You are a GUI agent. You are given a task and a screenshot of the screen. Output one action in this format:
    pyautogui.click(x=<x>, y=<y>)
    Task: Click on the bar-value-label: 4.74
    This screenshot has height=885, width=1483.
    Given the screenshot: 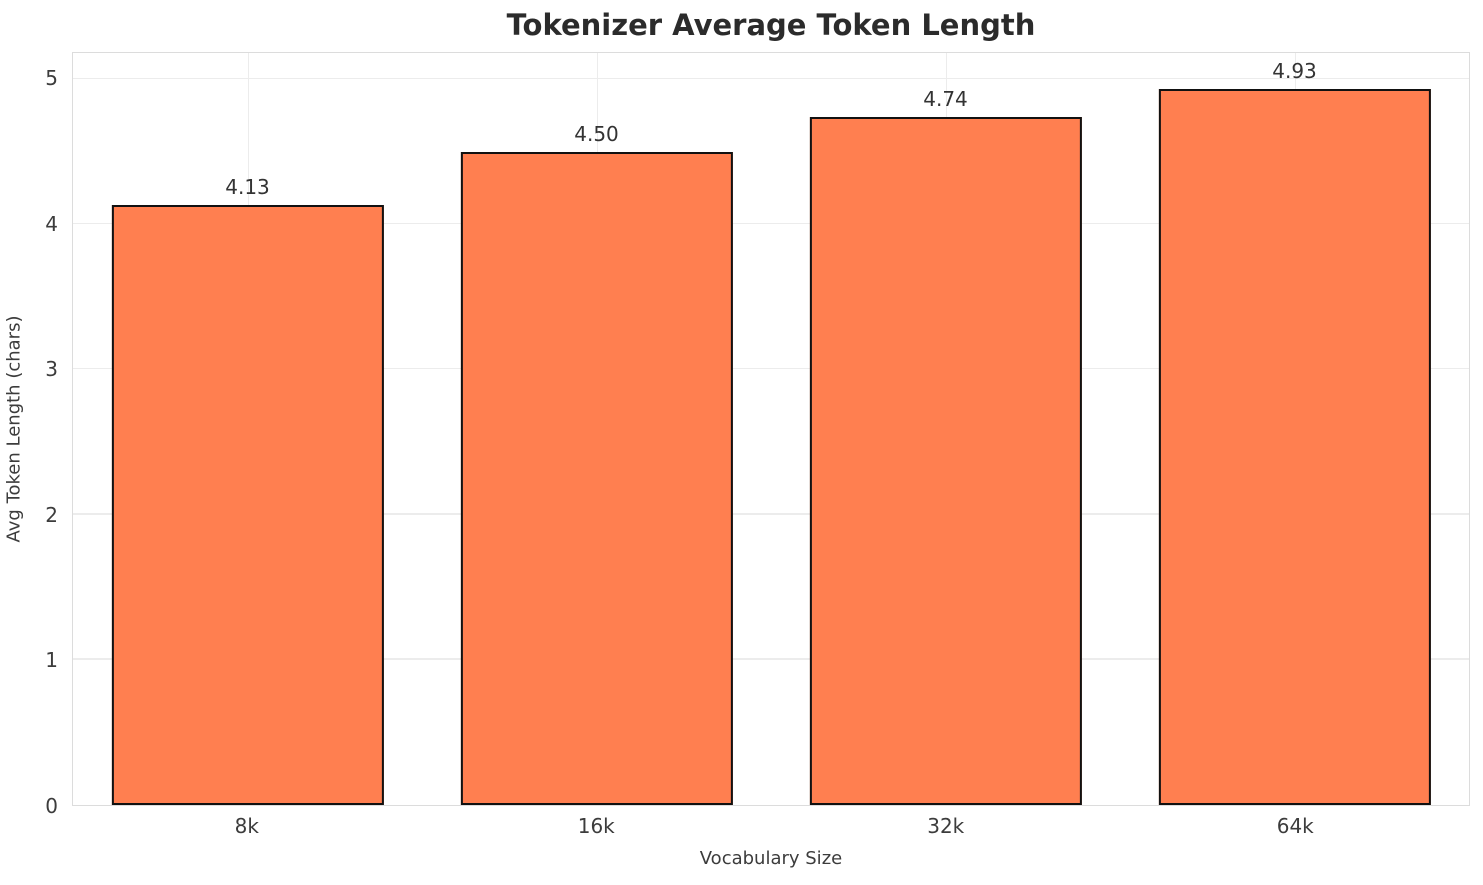 What is the action you would take?
    pyautogui.click(x=945, y=98)
    